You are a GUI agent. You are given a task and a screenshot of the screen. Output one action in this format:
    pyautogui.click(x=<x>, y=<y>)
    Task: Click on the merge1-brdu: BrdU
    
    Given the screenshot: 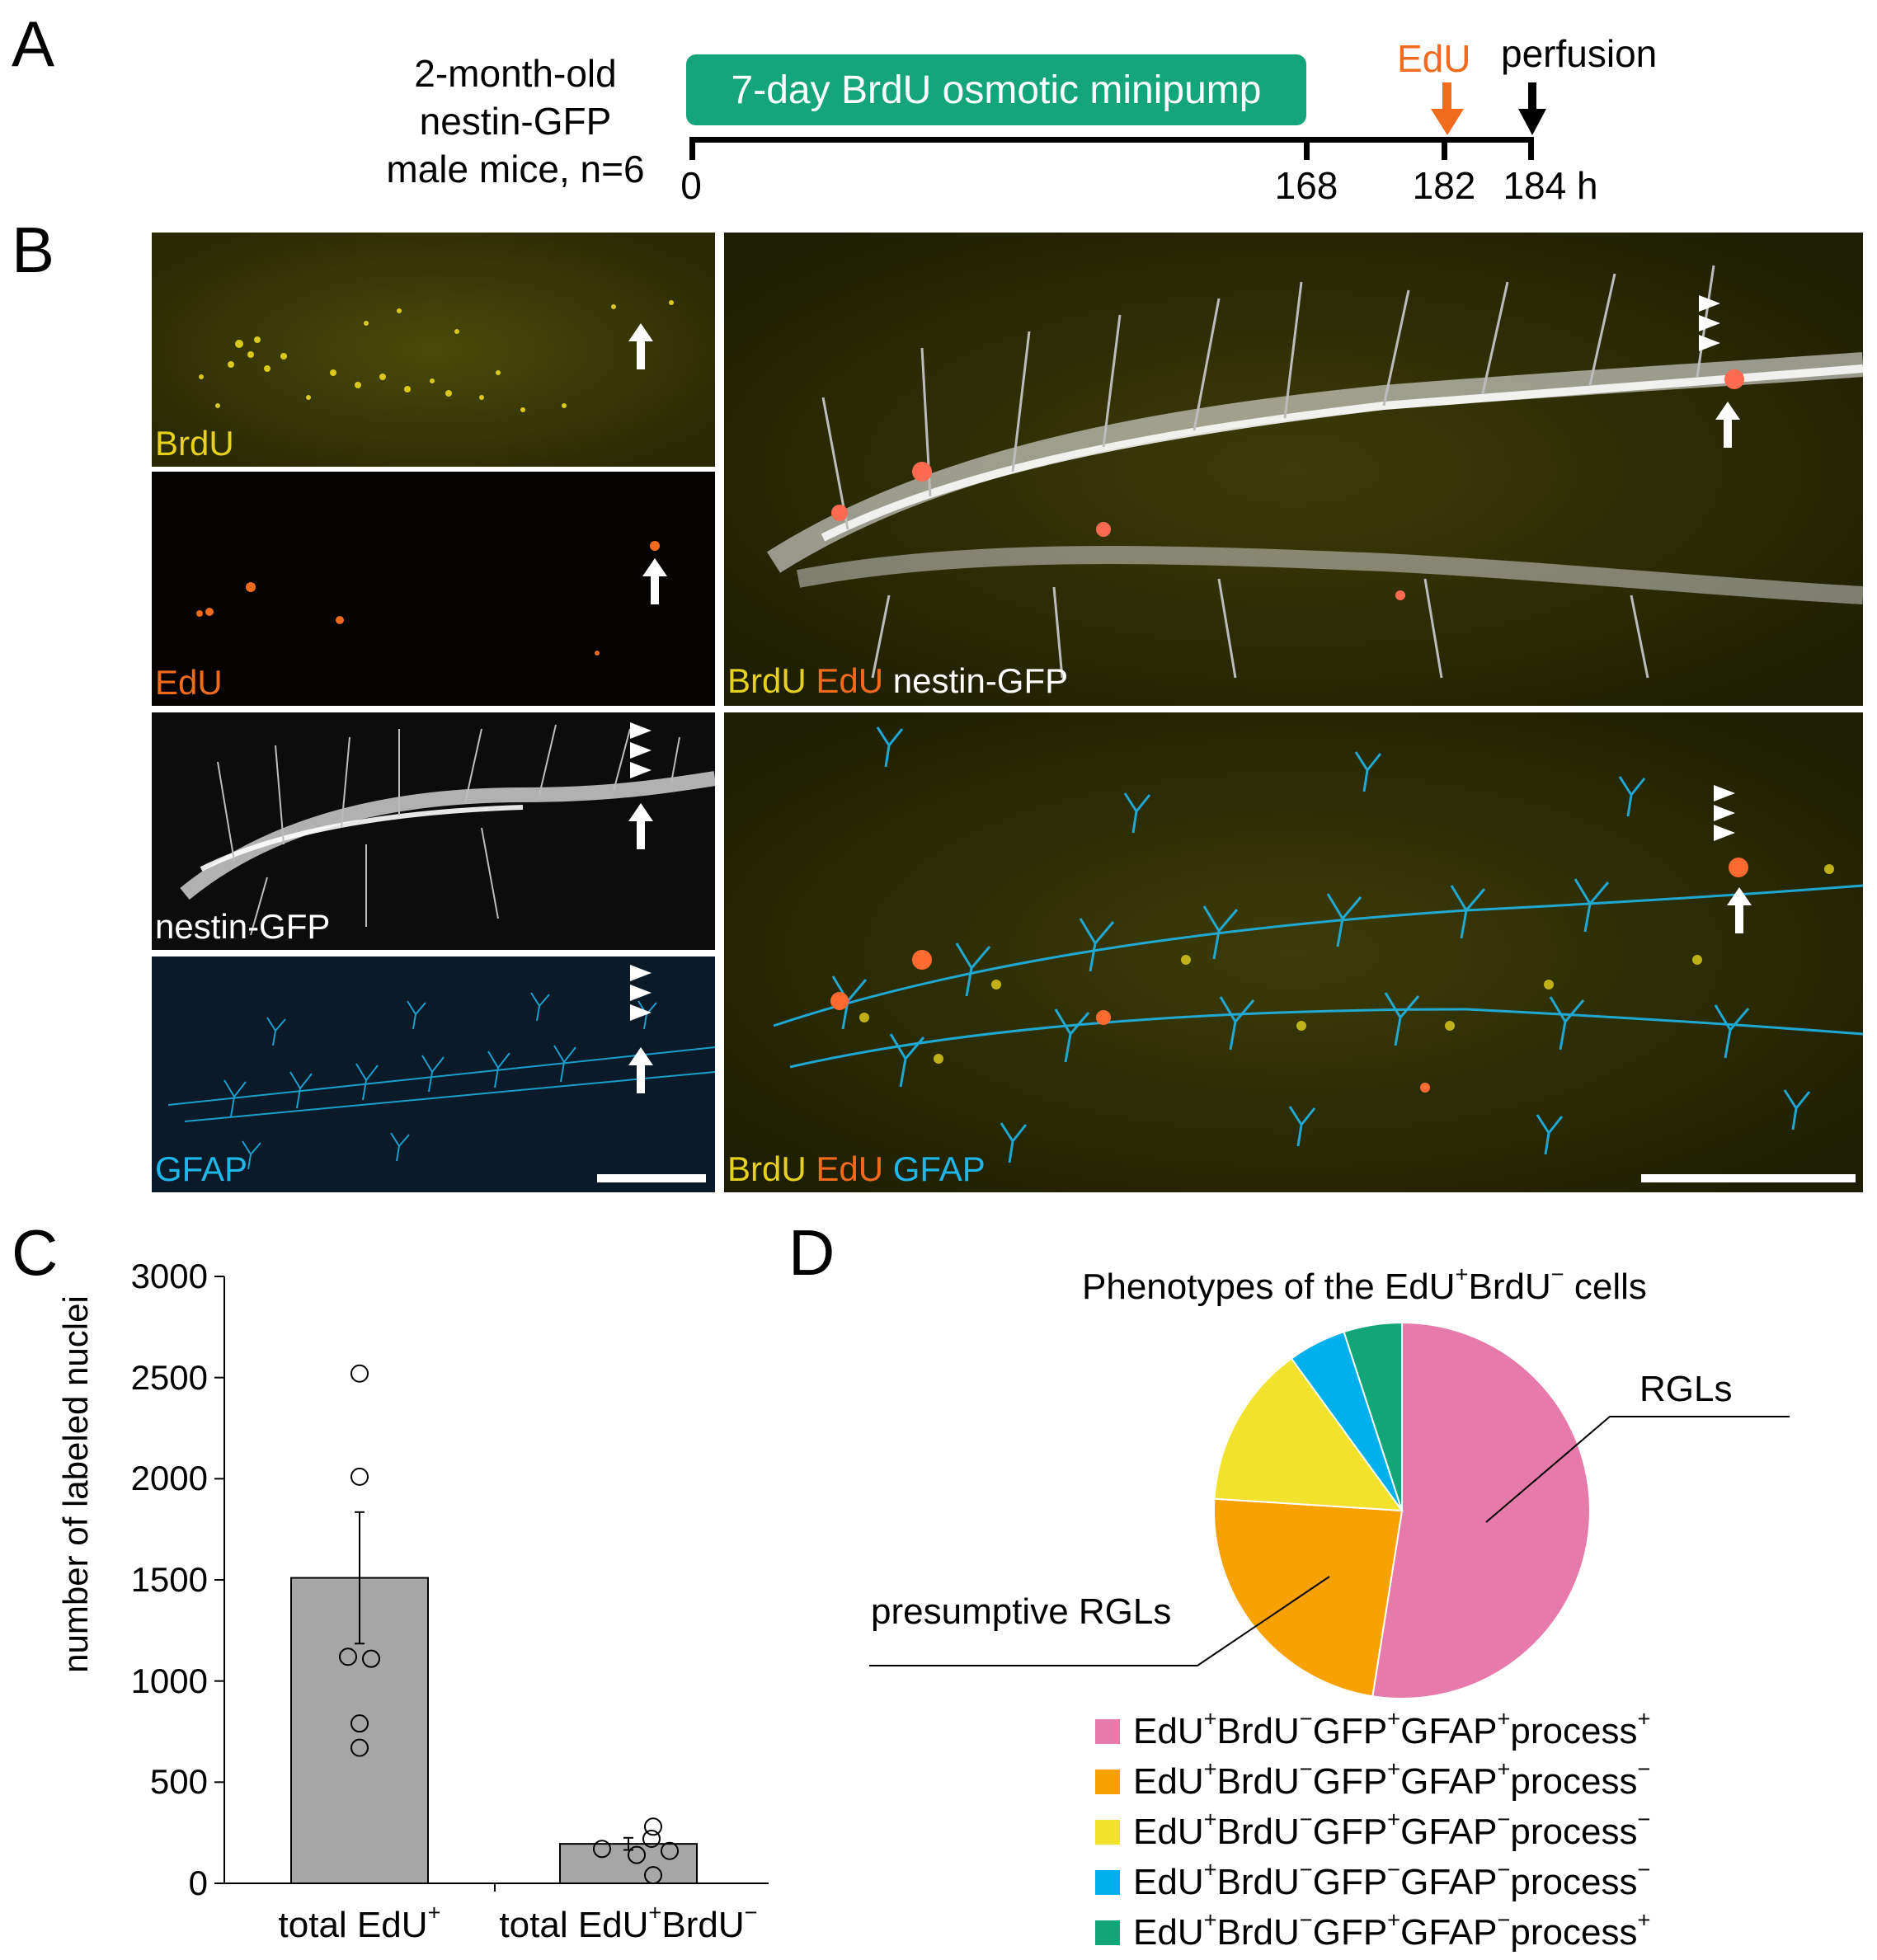 What is the action you would take?
    pyautogui.click(x=767, y=680)
    